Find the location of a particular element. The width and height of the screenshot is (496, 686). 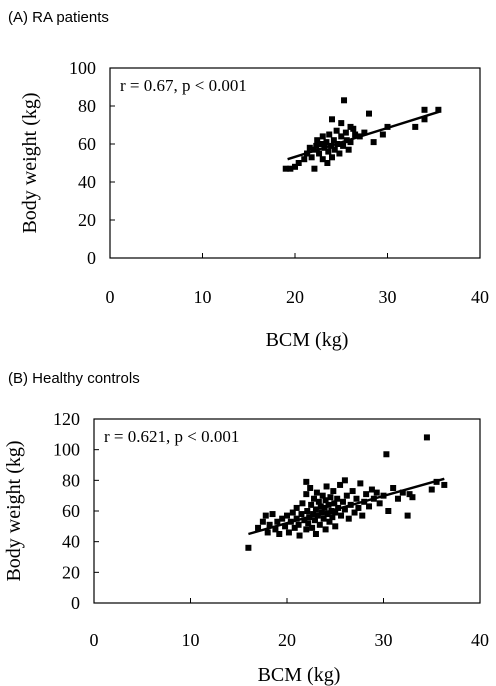

x-axis-title: BCM (kg) is located at coordinates (307, 340).